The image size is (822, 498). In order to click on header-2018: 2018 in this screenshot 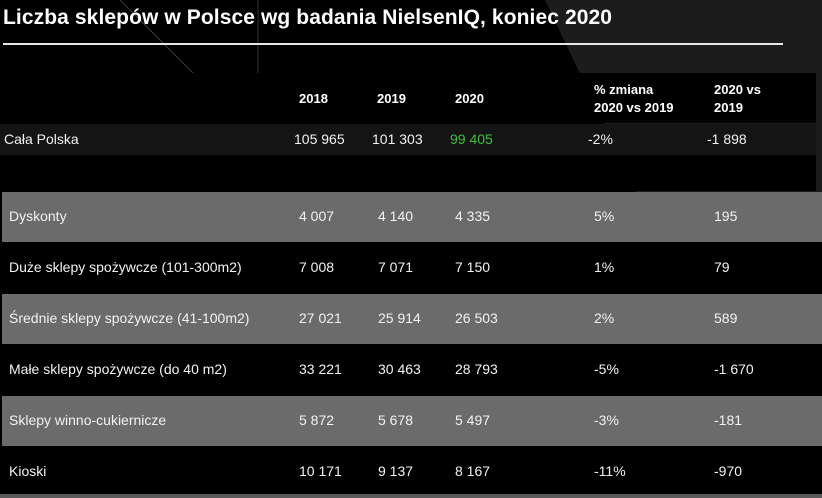, I will do `click(313, 98)`.